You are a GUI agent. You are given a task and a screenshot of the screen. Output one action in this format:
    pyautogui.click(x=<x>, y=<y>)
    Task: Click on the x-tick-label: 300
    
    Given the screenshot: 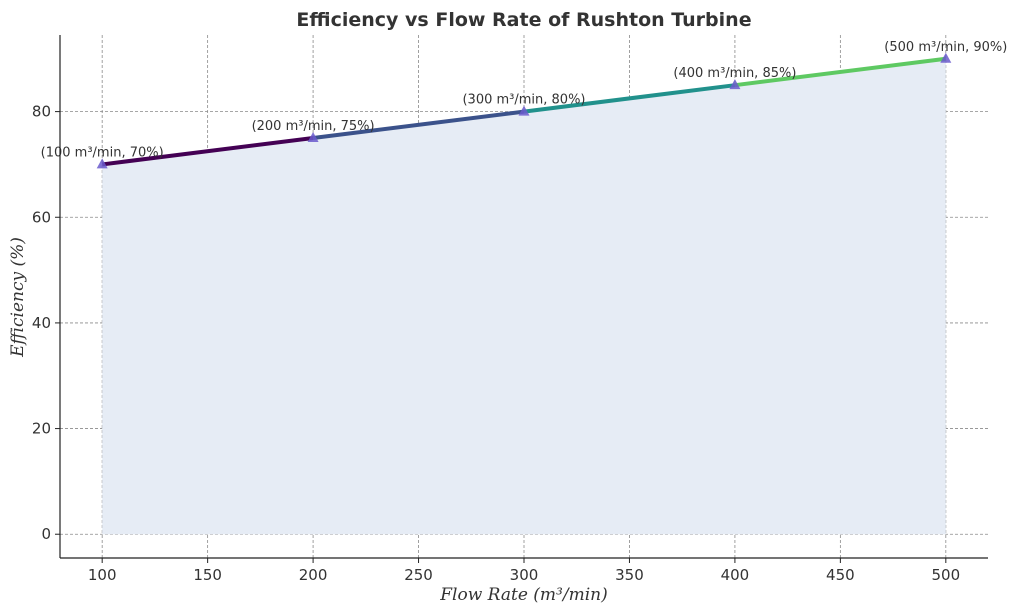 What is the action you would take?
    pyautogui.click(x=524, y=575)
    